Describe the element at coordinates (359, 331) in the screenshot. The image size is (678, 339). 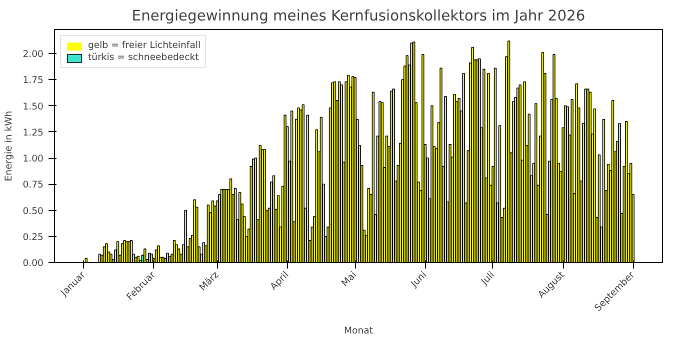
I see `x-axis-title: Monat` at that location.